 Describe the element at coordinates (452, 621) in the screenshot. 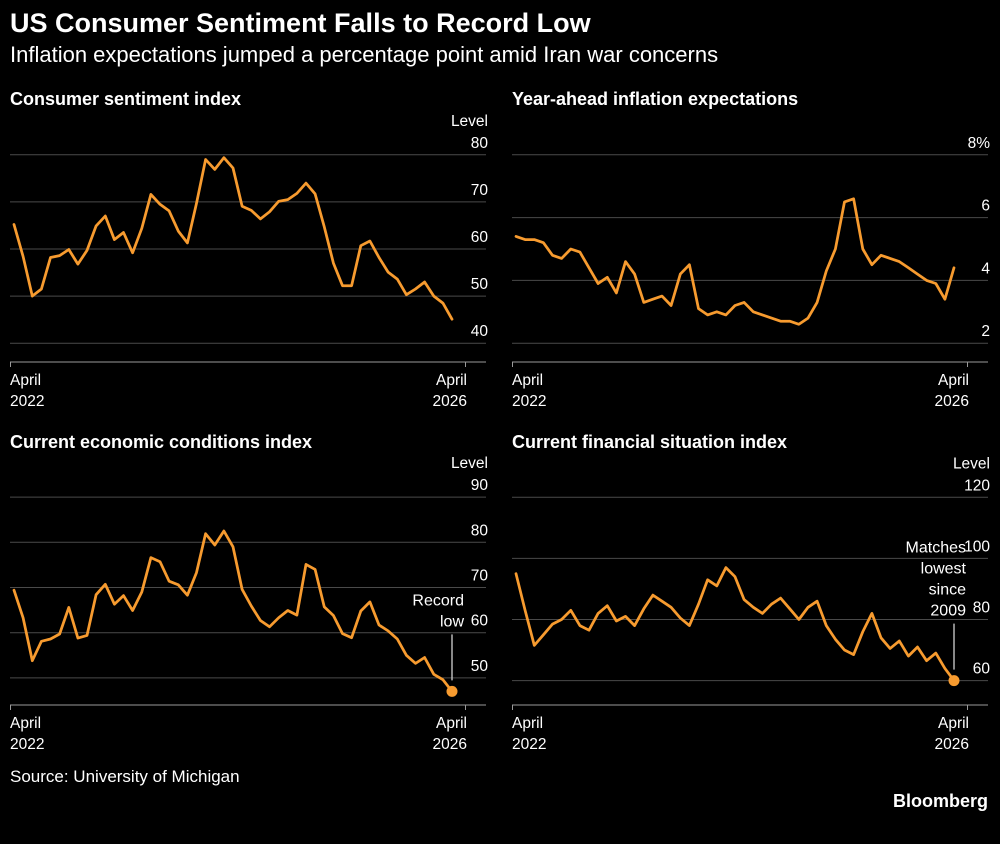

I see `annotation-text: low` at that location.